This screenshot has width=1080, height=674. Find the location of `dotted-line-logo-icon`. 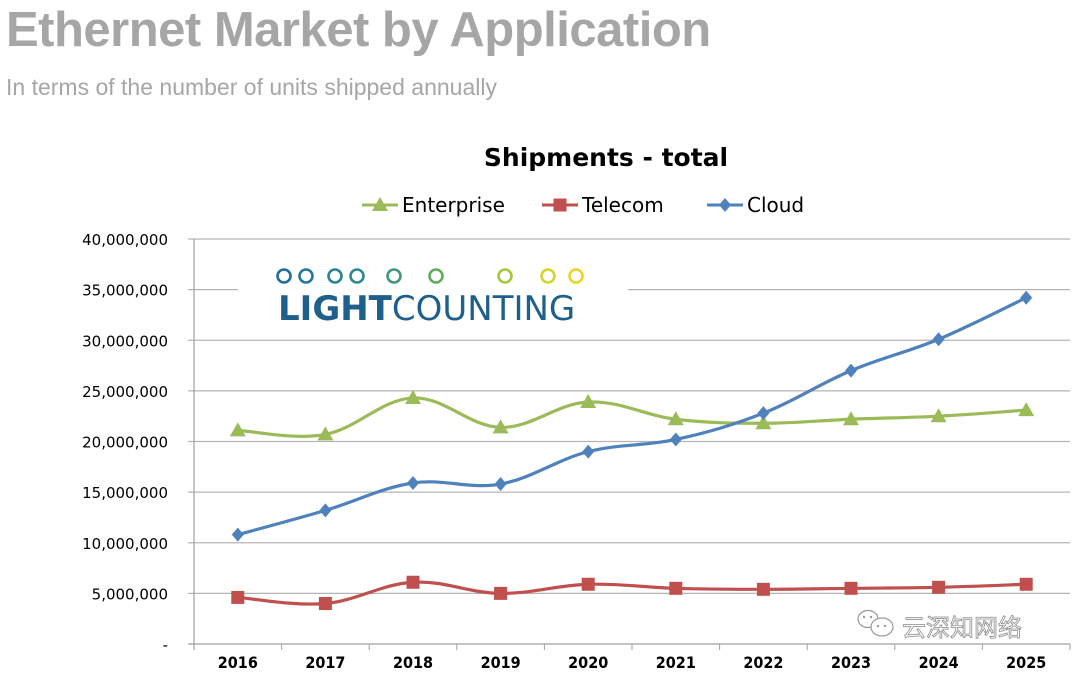

dotted-line-logo-icon is located at coordinates (430, 276).